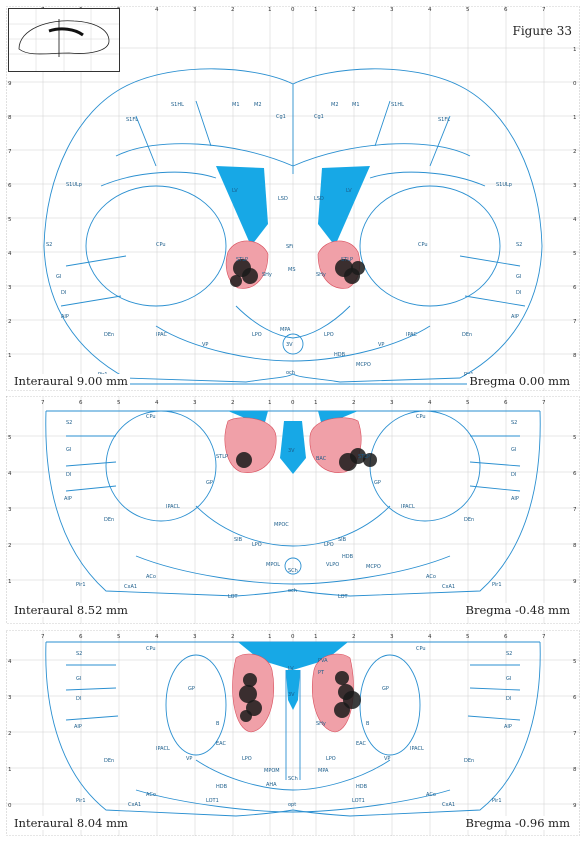 Image resolution: width=586 pixels, height=842 pixels. I want to click on interaural-label-2: Interaural 8.52 mm, so click(71, 610).